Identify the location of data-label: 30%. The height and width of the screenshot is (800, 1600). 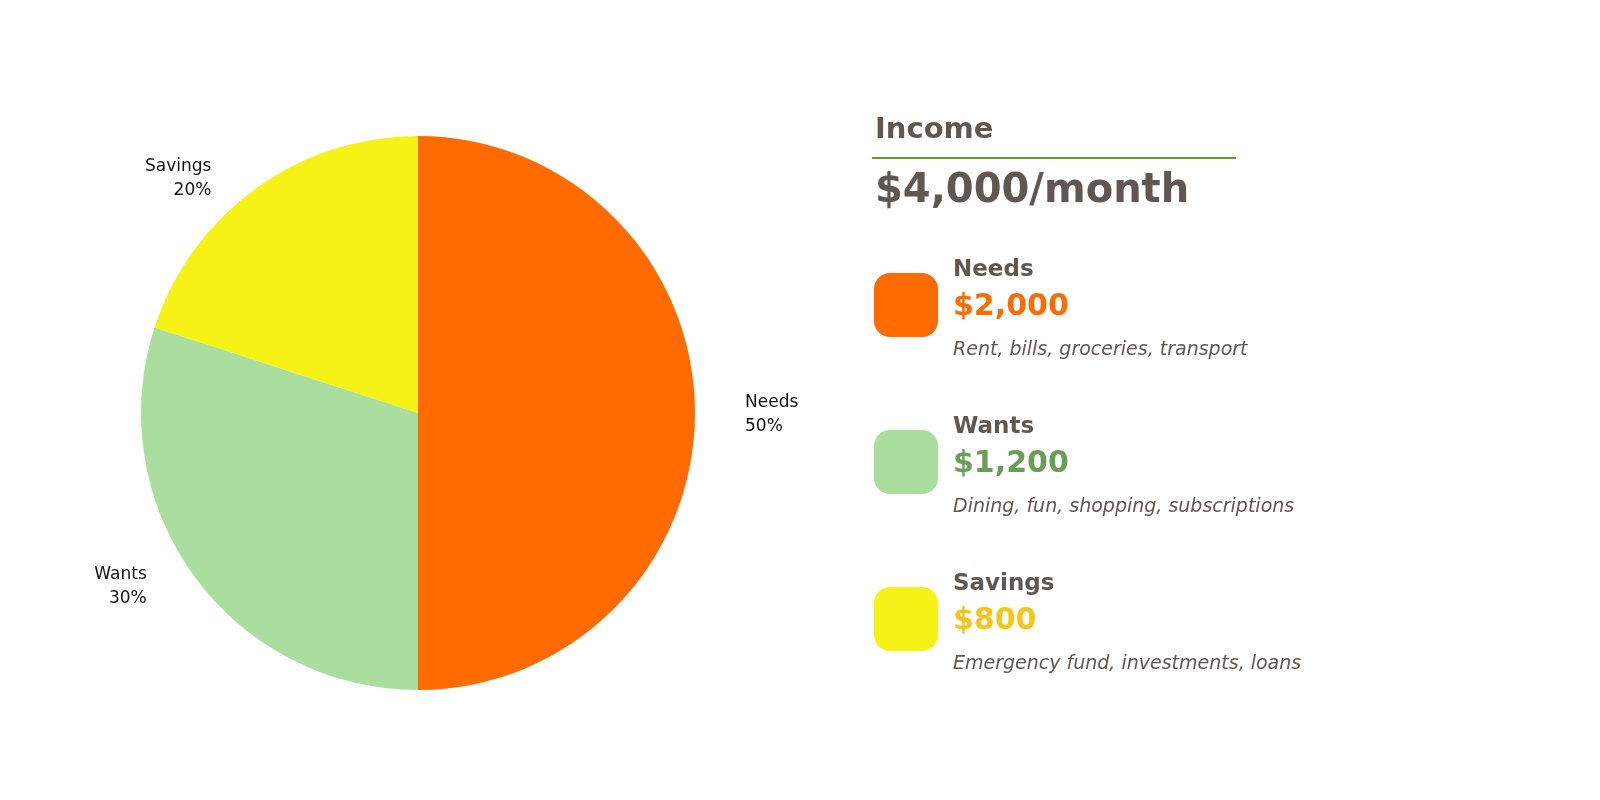
(127, 596).